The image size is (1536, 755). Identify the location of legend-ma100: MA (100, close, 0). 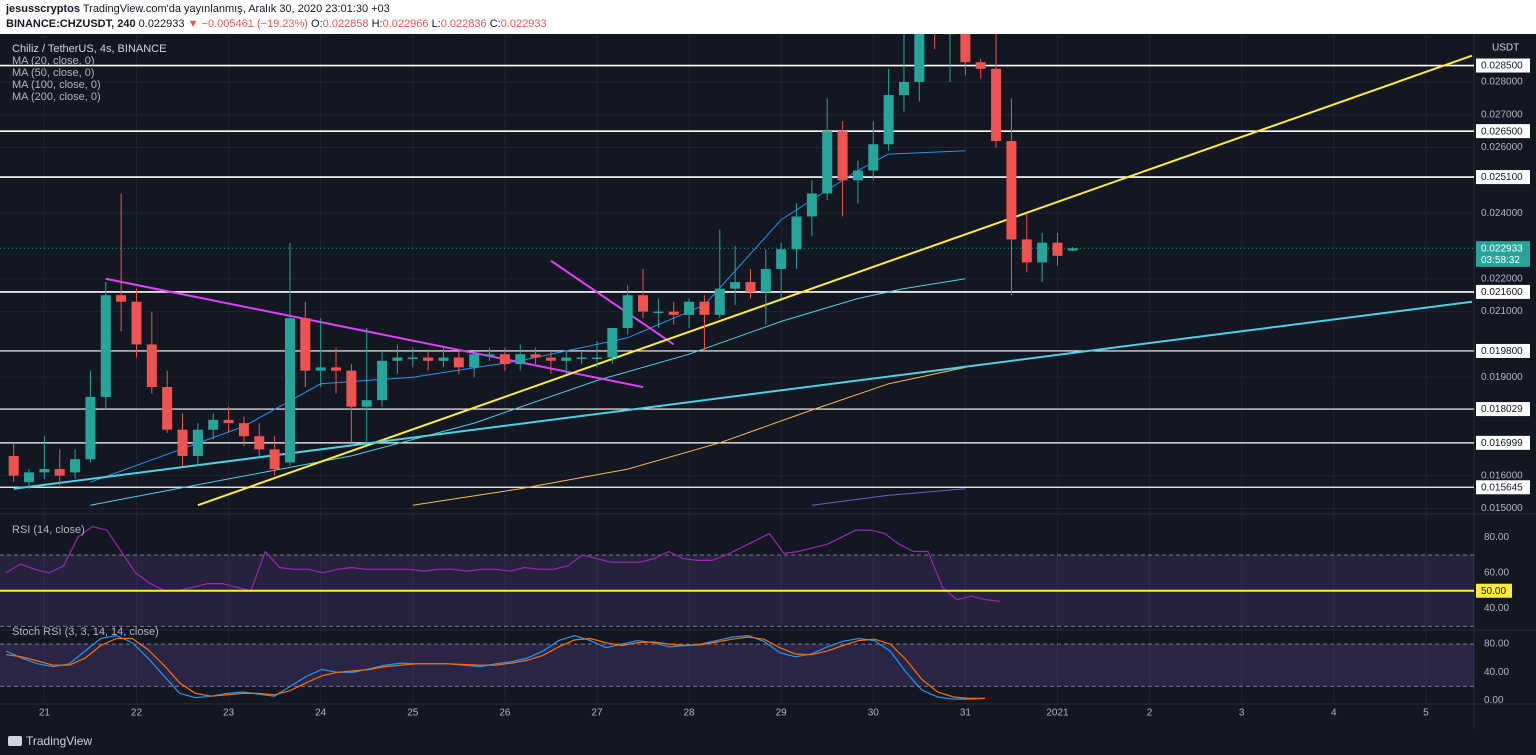
(56, 85).